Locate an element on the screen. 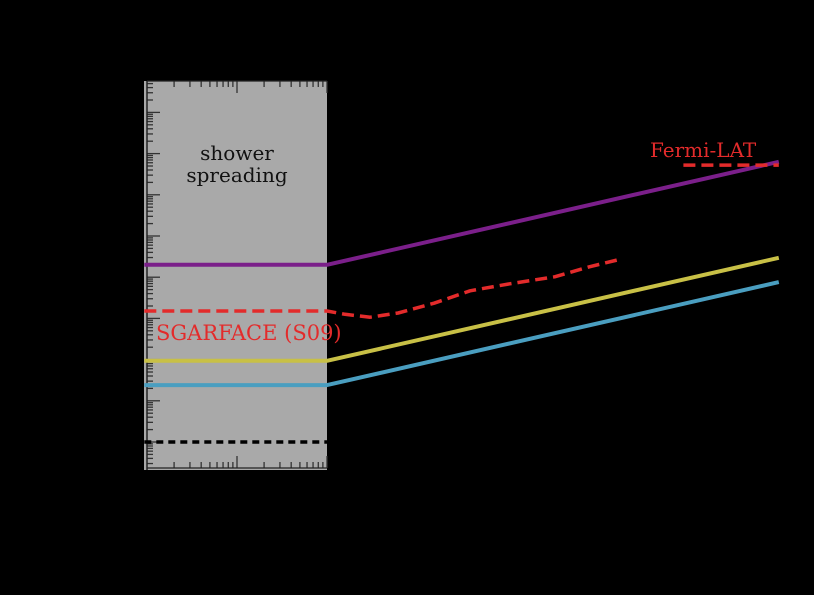 The height and width of the screenshot is (595, 814). fermi-lat-label: Fermi-LAT is located at coordinates (703, 150).